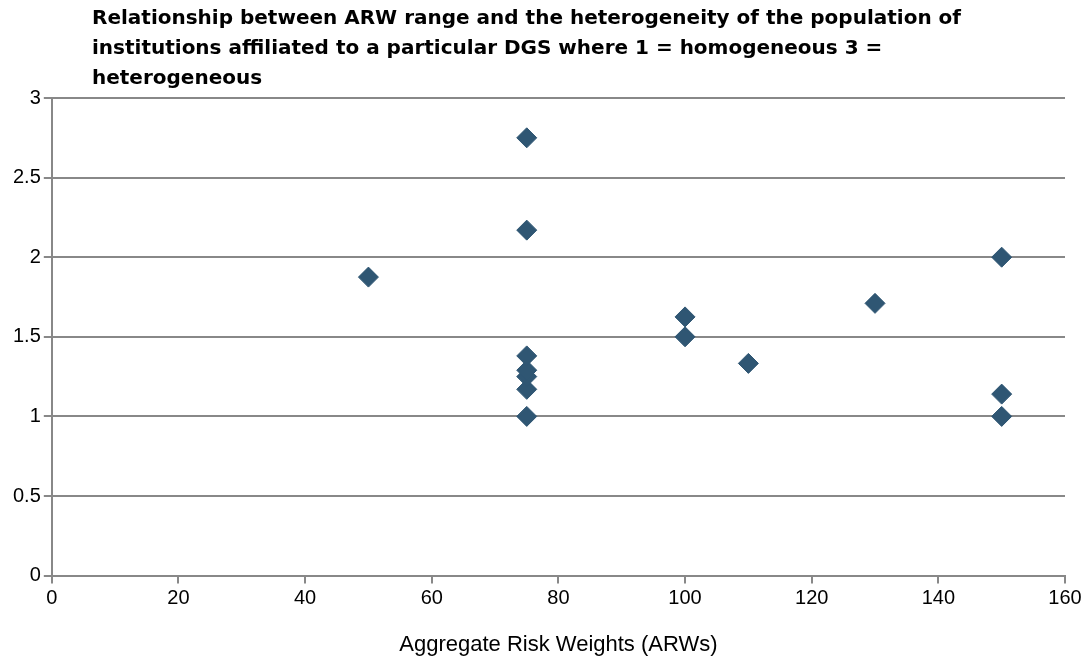  I want to click on x-axis-title: Aggregate Risk Weights (ARWs), so click(558, 643).